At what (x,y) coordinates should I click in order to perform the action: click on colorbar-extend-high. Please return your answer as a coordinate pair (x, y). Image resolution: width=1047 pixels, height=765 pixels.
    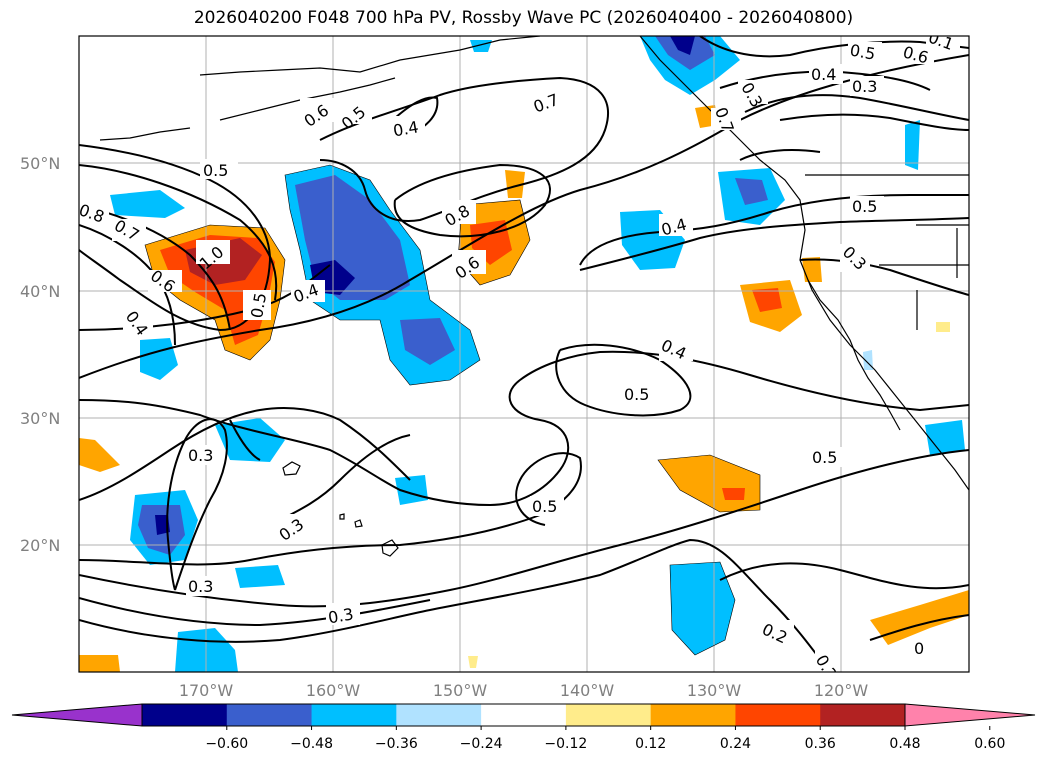
    Looking at the image, I should click on (970, 715).